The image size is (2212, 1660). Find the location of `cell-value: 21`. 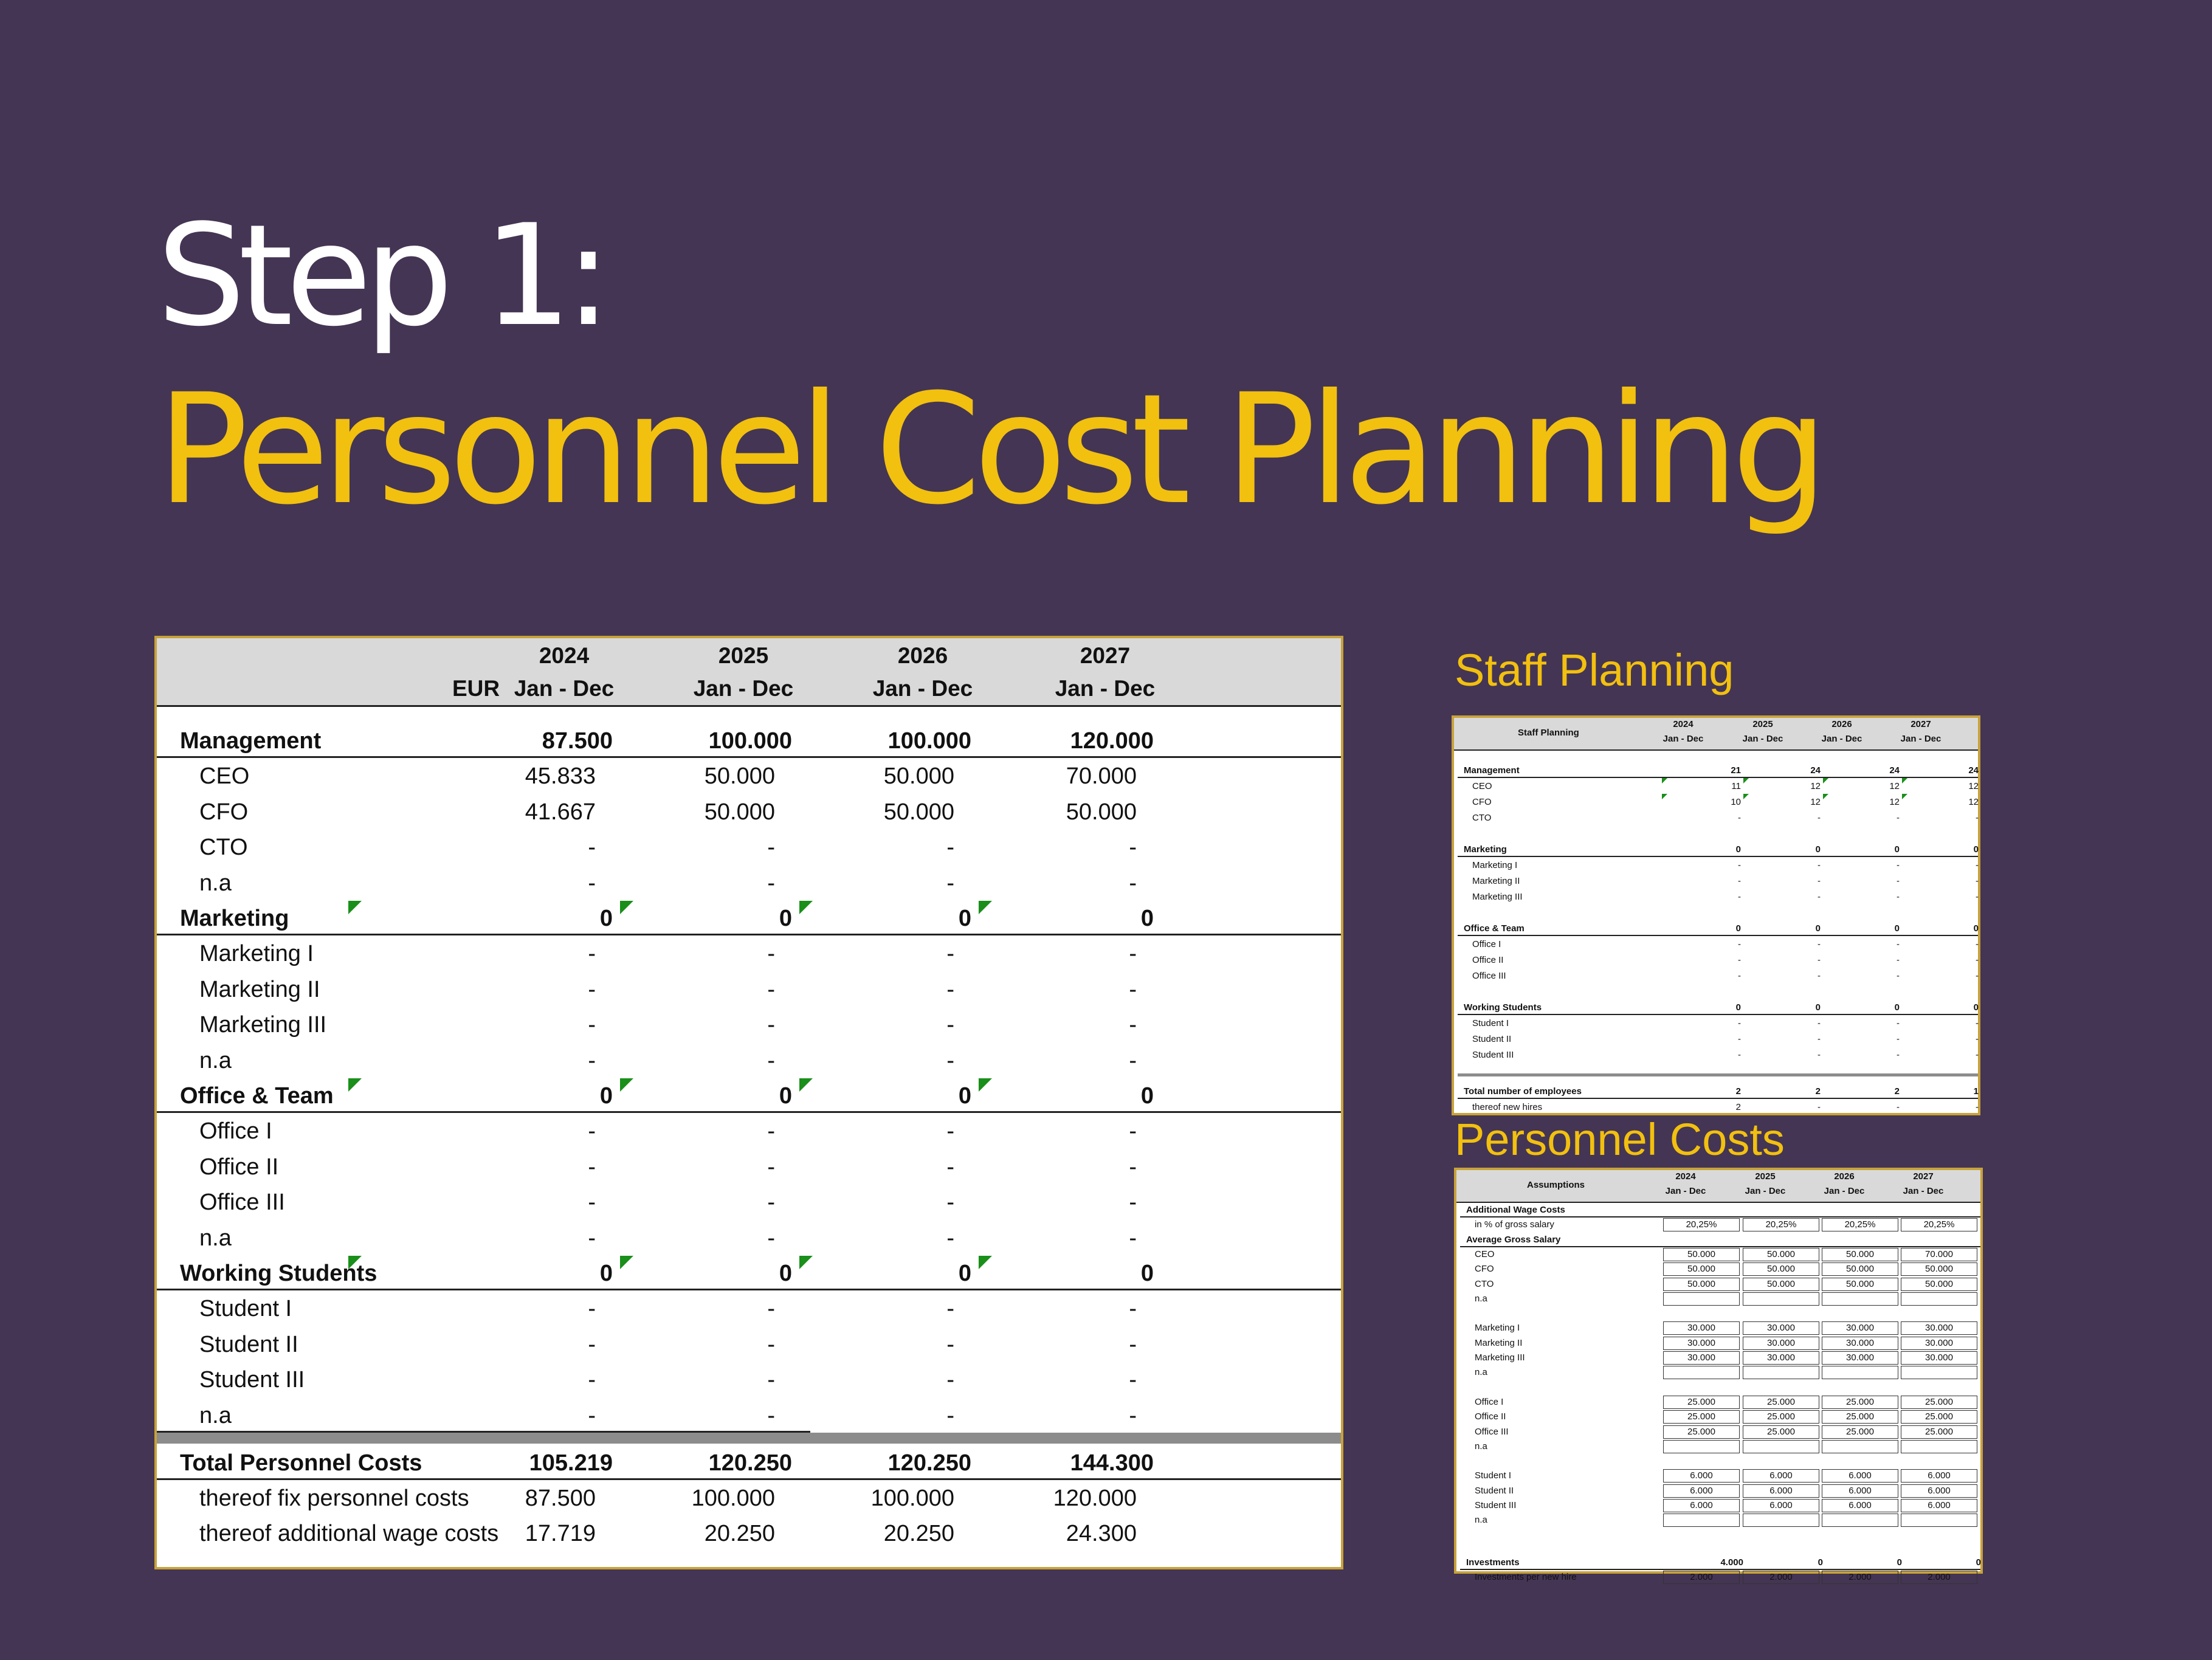

cell-value: 21 is located at coordinates (1736, 770).